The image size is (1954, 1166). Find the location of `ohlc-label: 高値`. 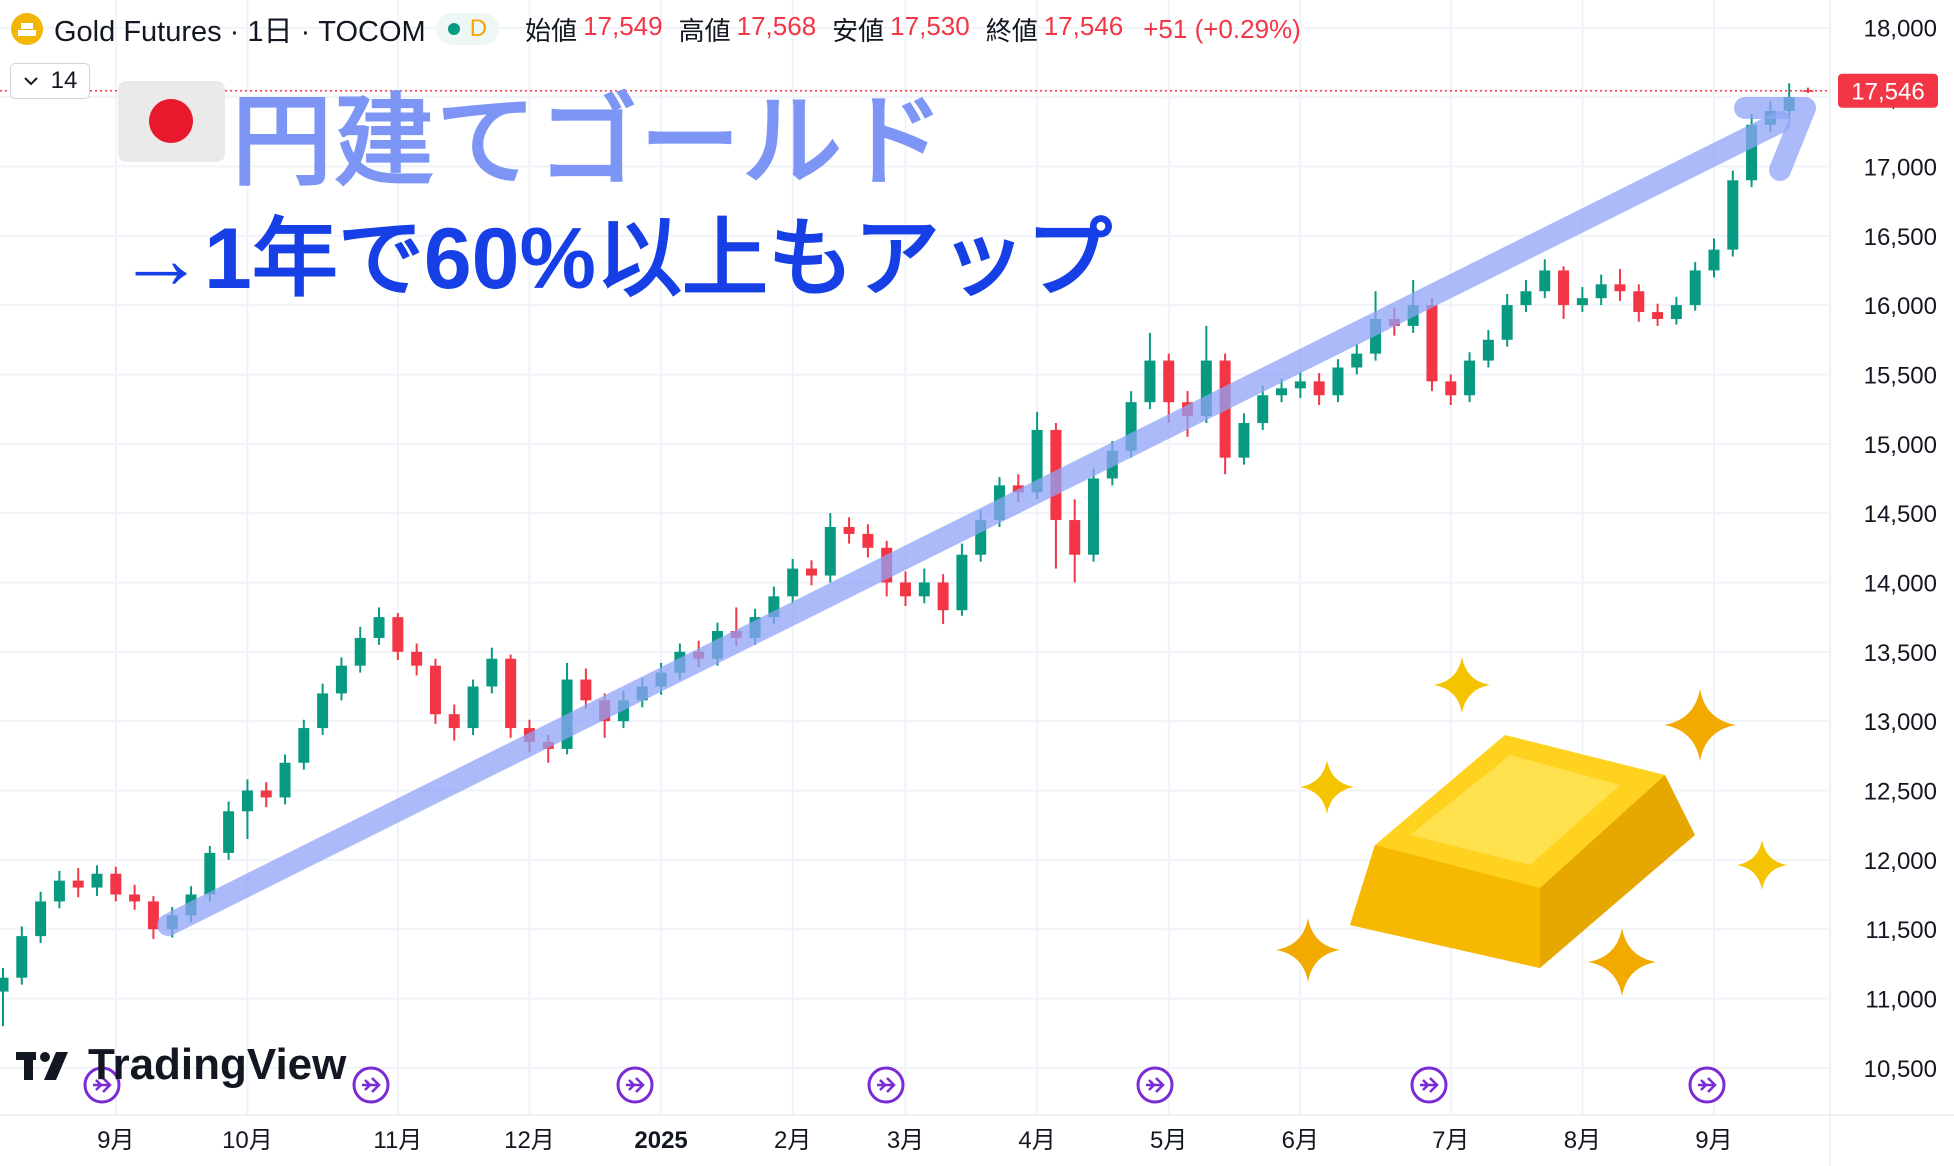

ohlc-label: 高値 is located at coordinates (704, 30).